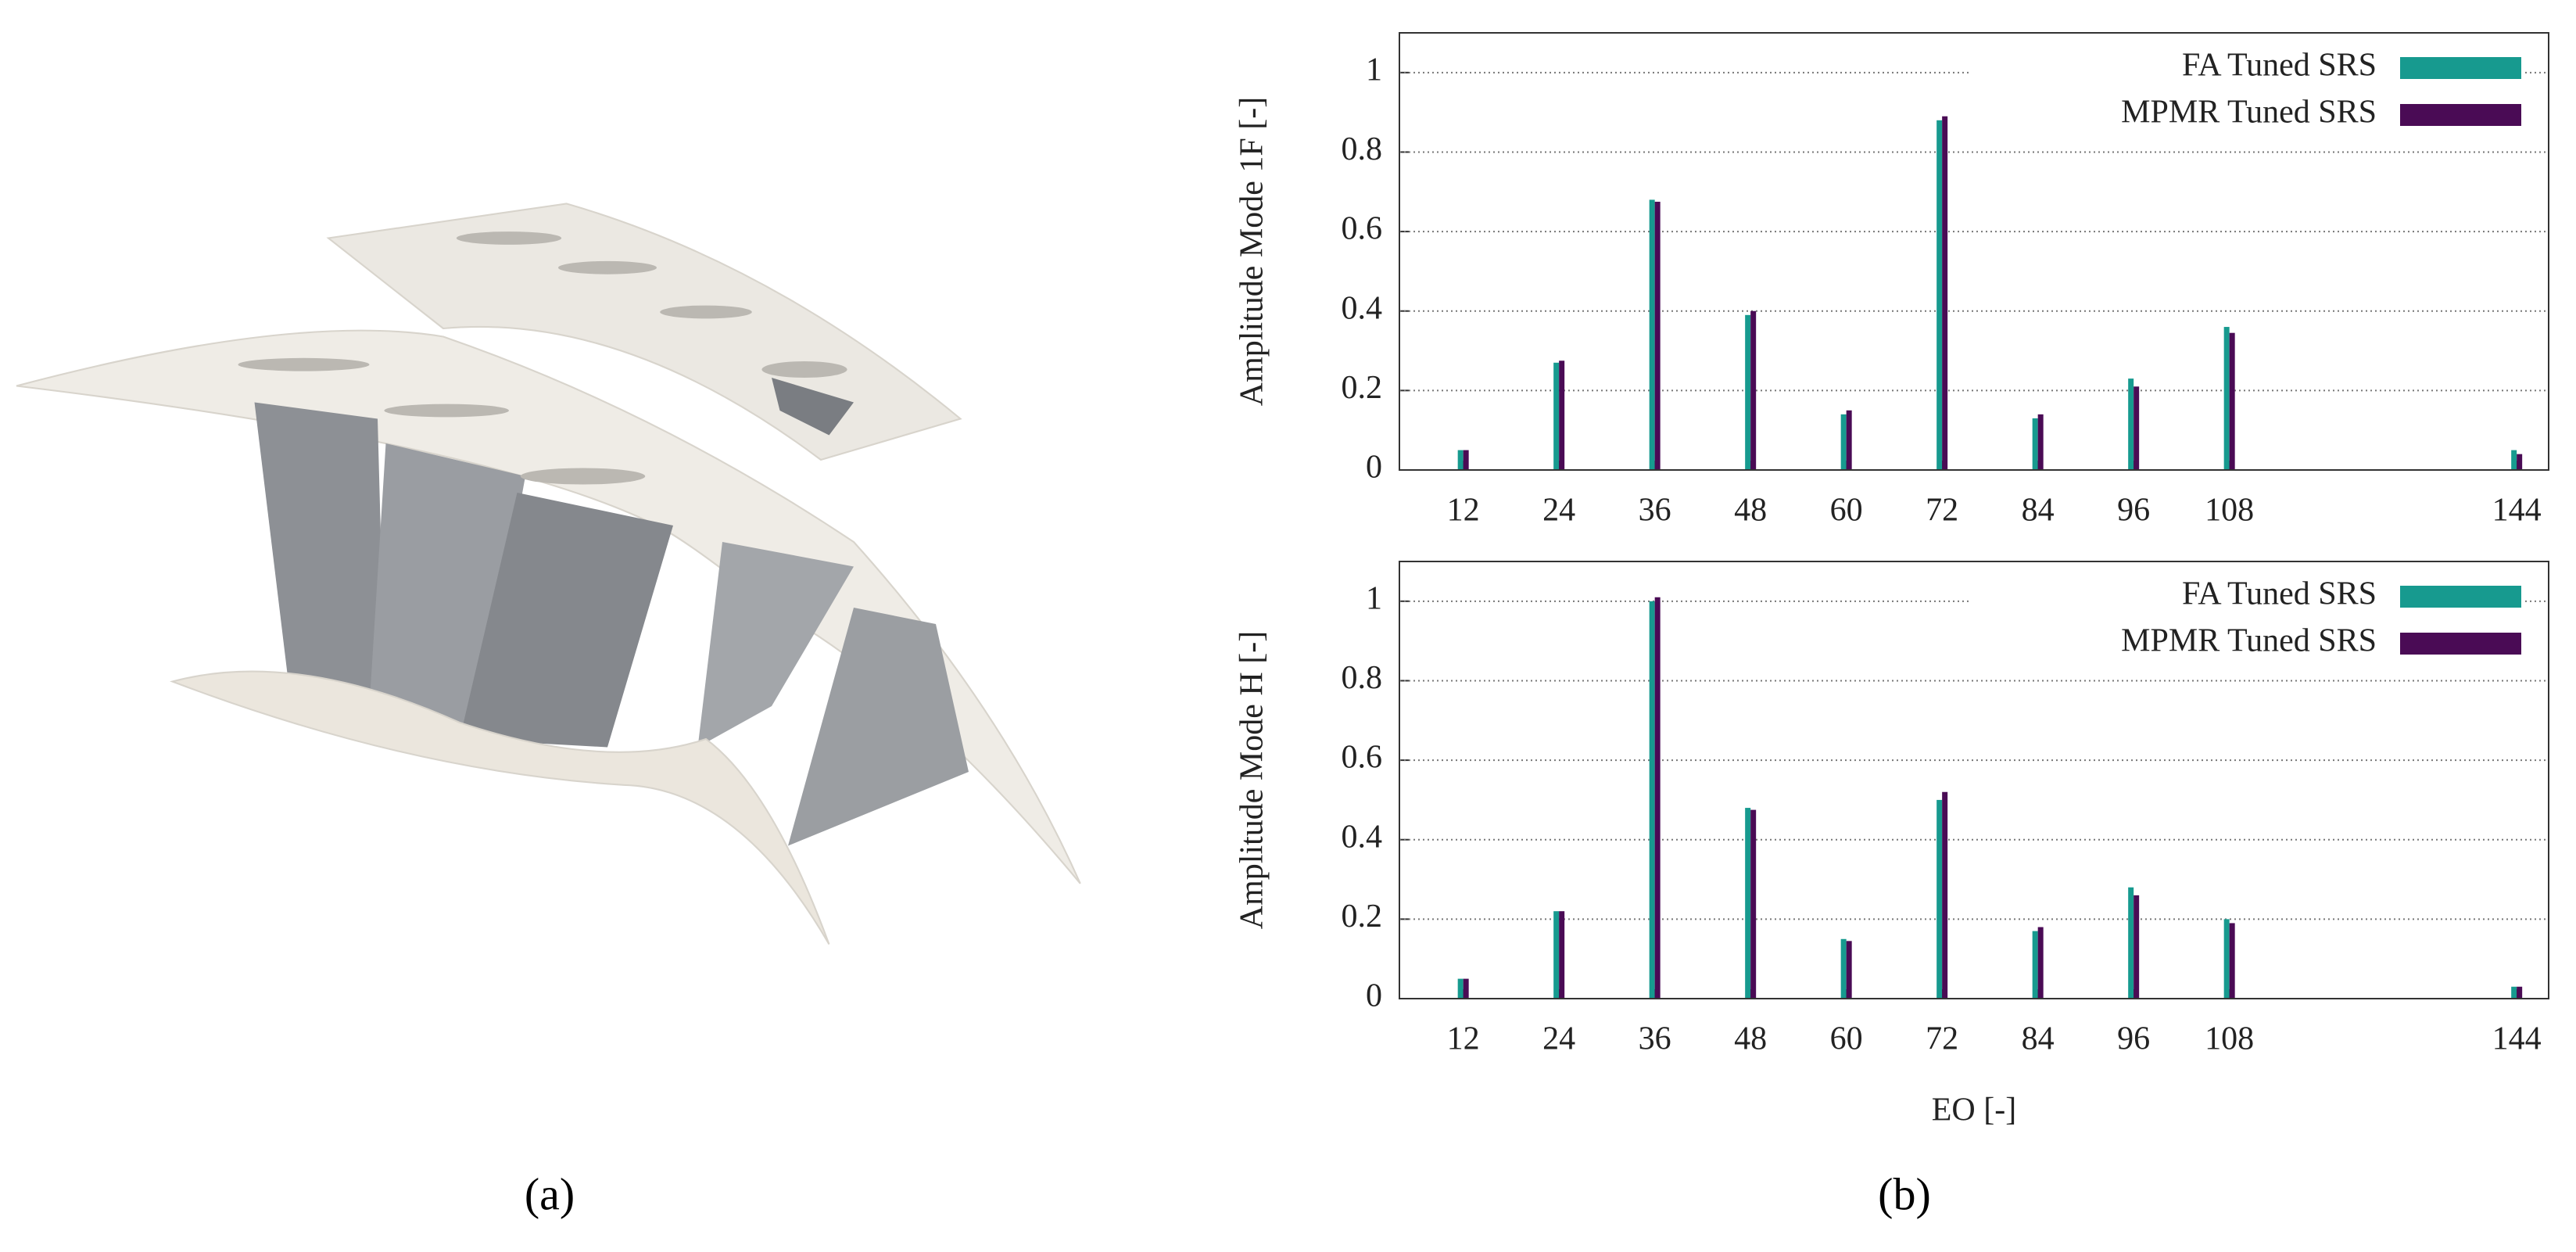  I want to click on panel-label: (b), so click(1904, 1194).